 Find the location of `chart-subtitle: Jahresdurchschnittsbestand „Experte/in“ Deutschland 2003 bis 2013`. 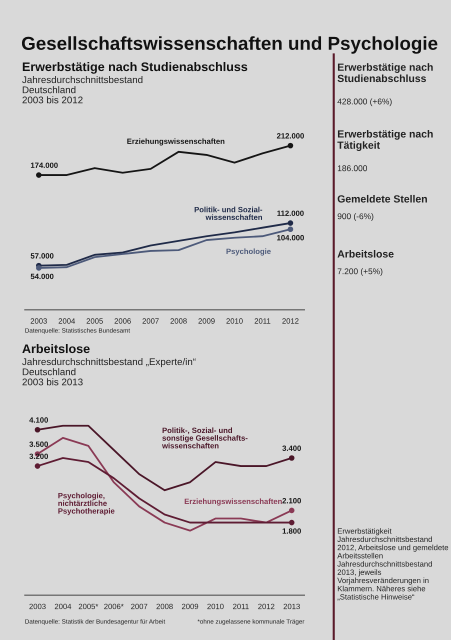

chart-subtitle: Jahresdurchschnittsbestand „Experte/in“ Deutschland 2003 bis 2013 is located at coordinates (109, 372).